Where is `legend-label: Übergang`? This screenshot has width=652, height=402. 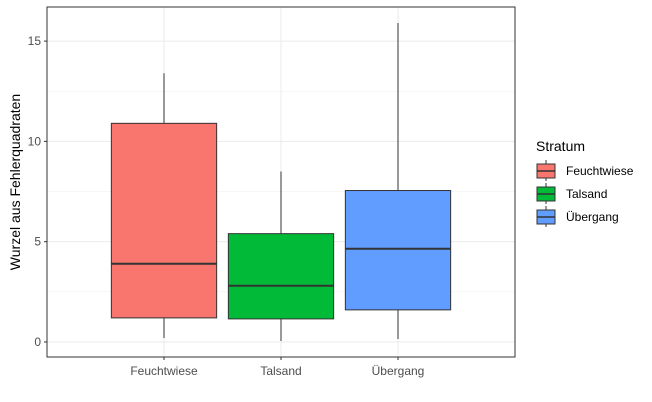
legend-label: Übergang is located at coordinates (592, 217).